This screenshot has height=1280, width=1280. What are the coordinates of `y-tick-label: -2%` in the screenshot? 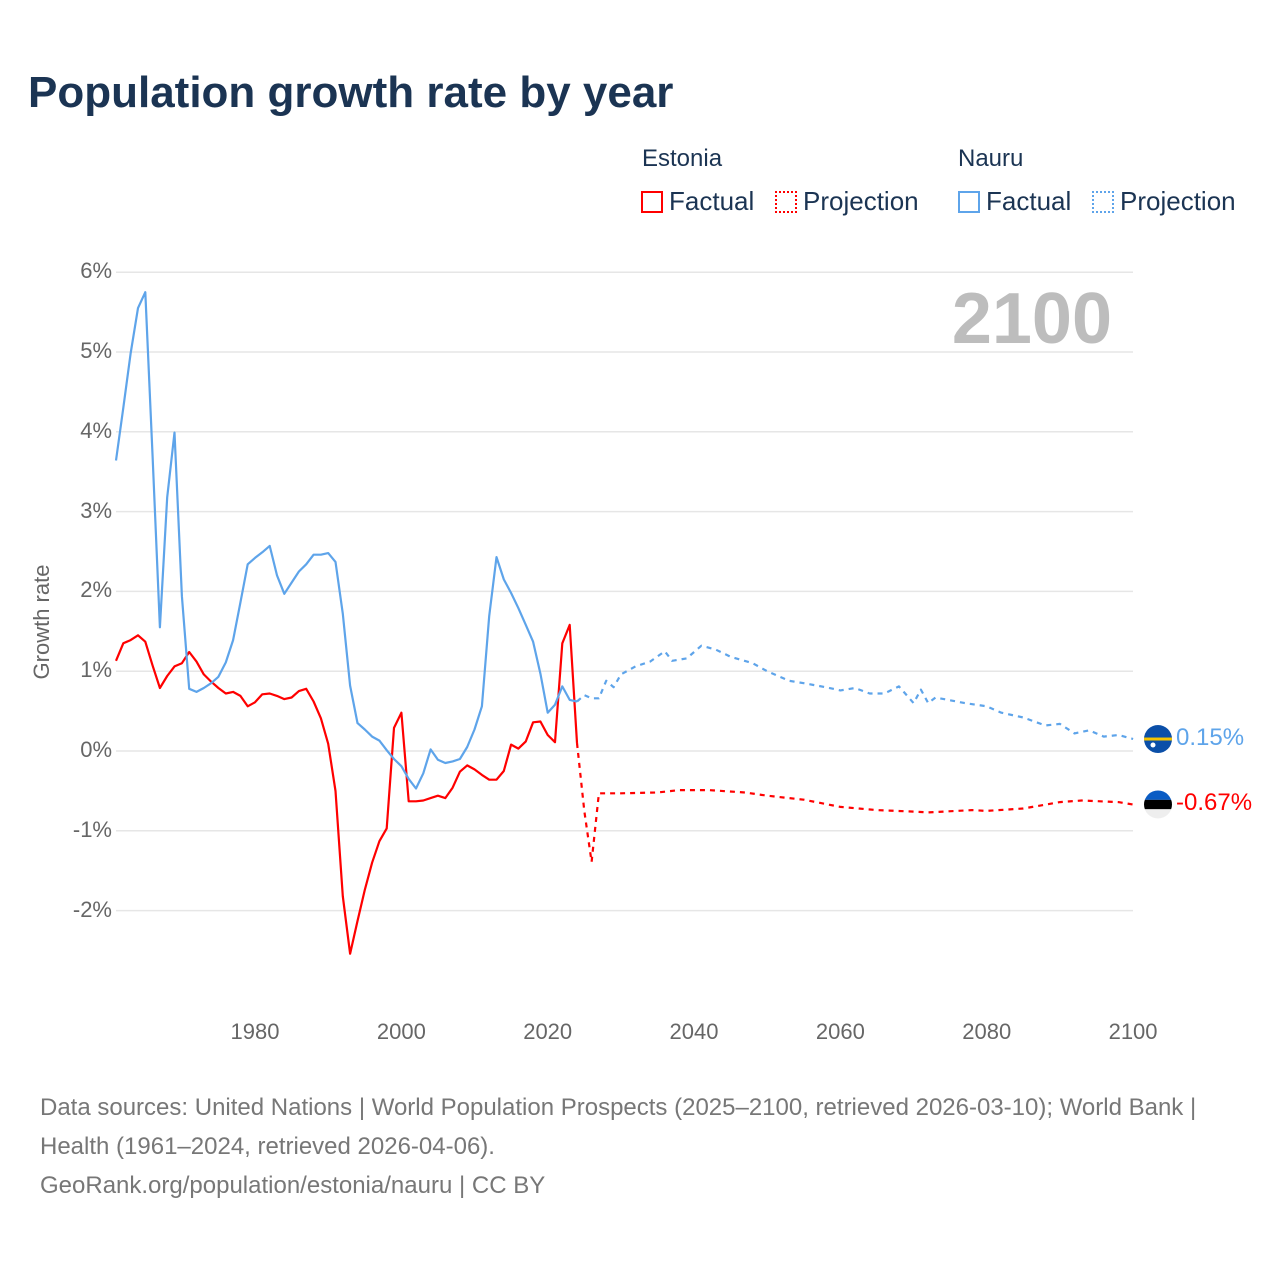 It's located at (92, 909).